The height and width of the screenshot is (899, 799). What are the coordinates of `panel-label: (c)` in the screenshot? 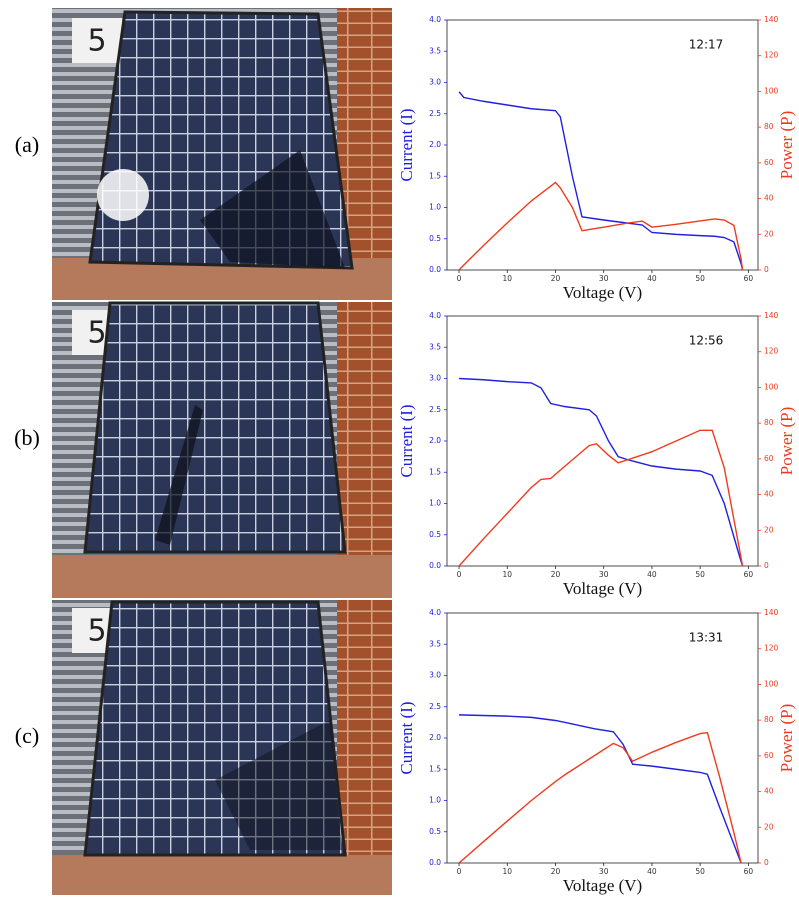 It's located at (27, 735).